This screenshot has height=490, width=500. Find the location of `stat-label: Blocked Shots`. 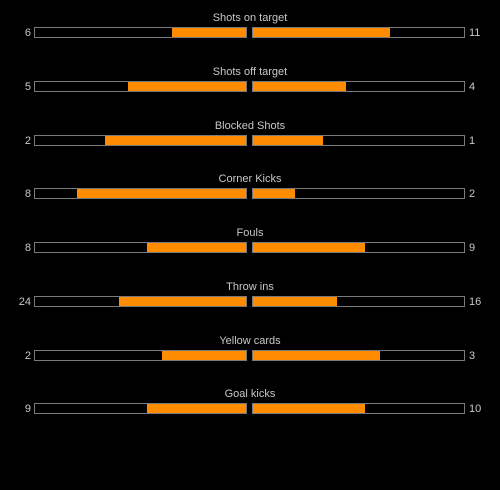

stat-label: Blocked Shots is located at coordinates (250, 126).